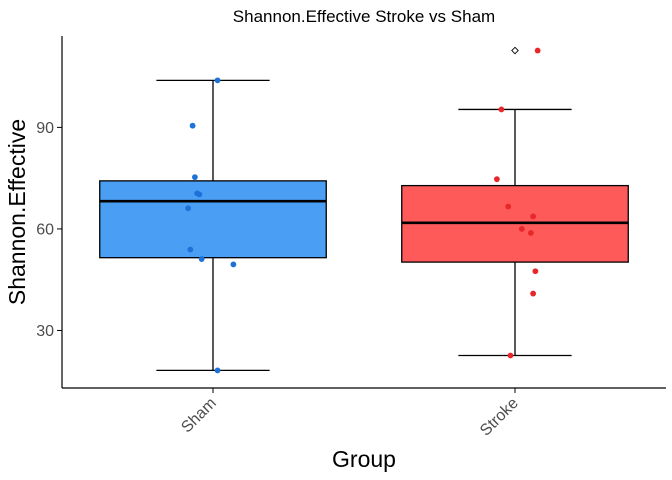 The width and height of the screenshot is (672, 480). What do you see at coordinates (515, 50) in the screenshot?
I see `outlier-point` at bounding box center [515, 50].